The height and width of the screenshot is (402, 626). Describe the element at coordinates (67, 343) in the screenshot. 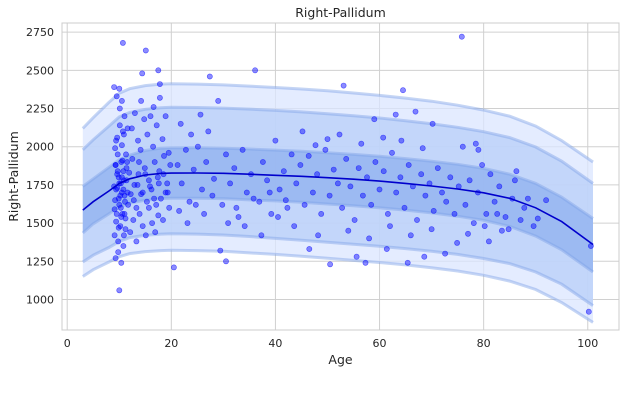

I see `x-tick-label: 0` at that location.